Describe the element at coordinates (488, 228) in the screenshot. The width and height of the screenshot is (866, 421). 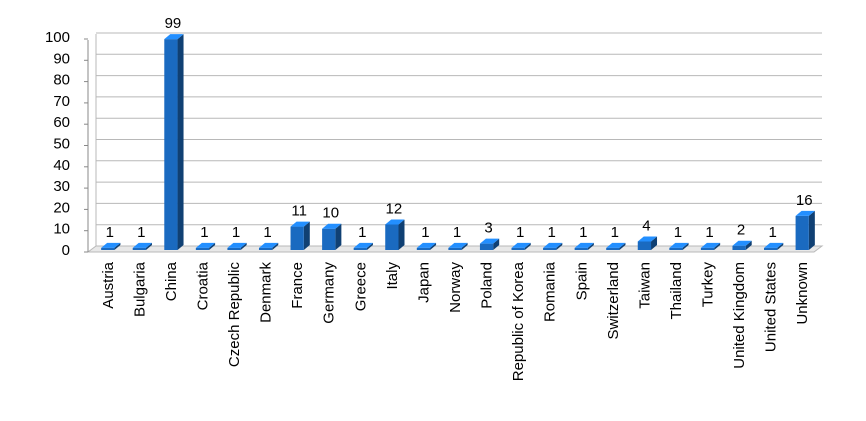
I see `value-label: 3` at that location.